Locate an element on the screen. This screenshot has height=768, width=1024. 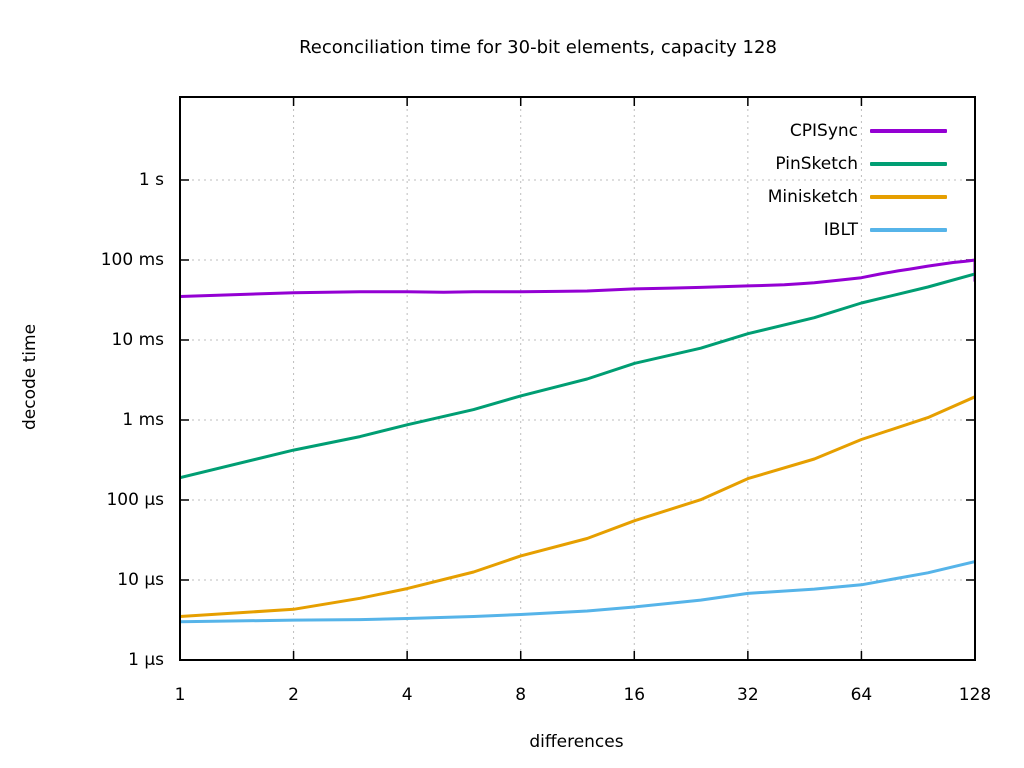
series-line-cpisync is located at coordinates (577, 278).